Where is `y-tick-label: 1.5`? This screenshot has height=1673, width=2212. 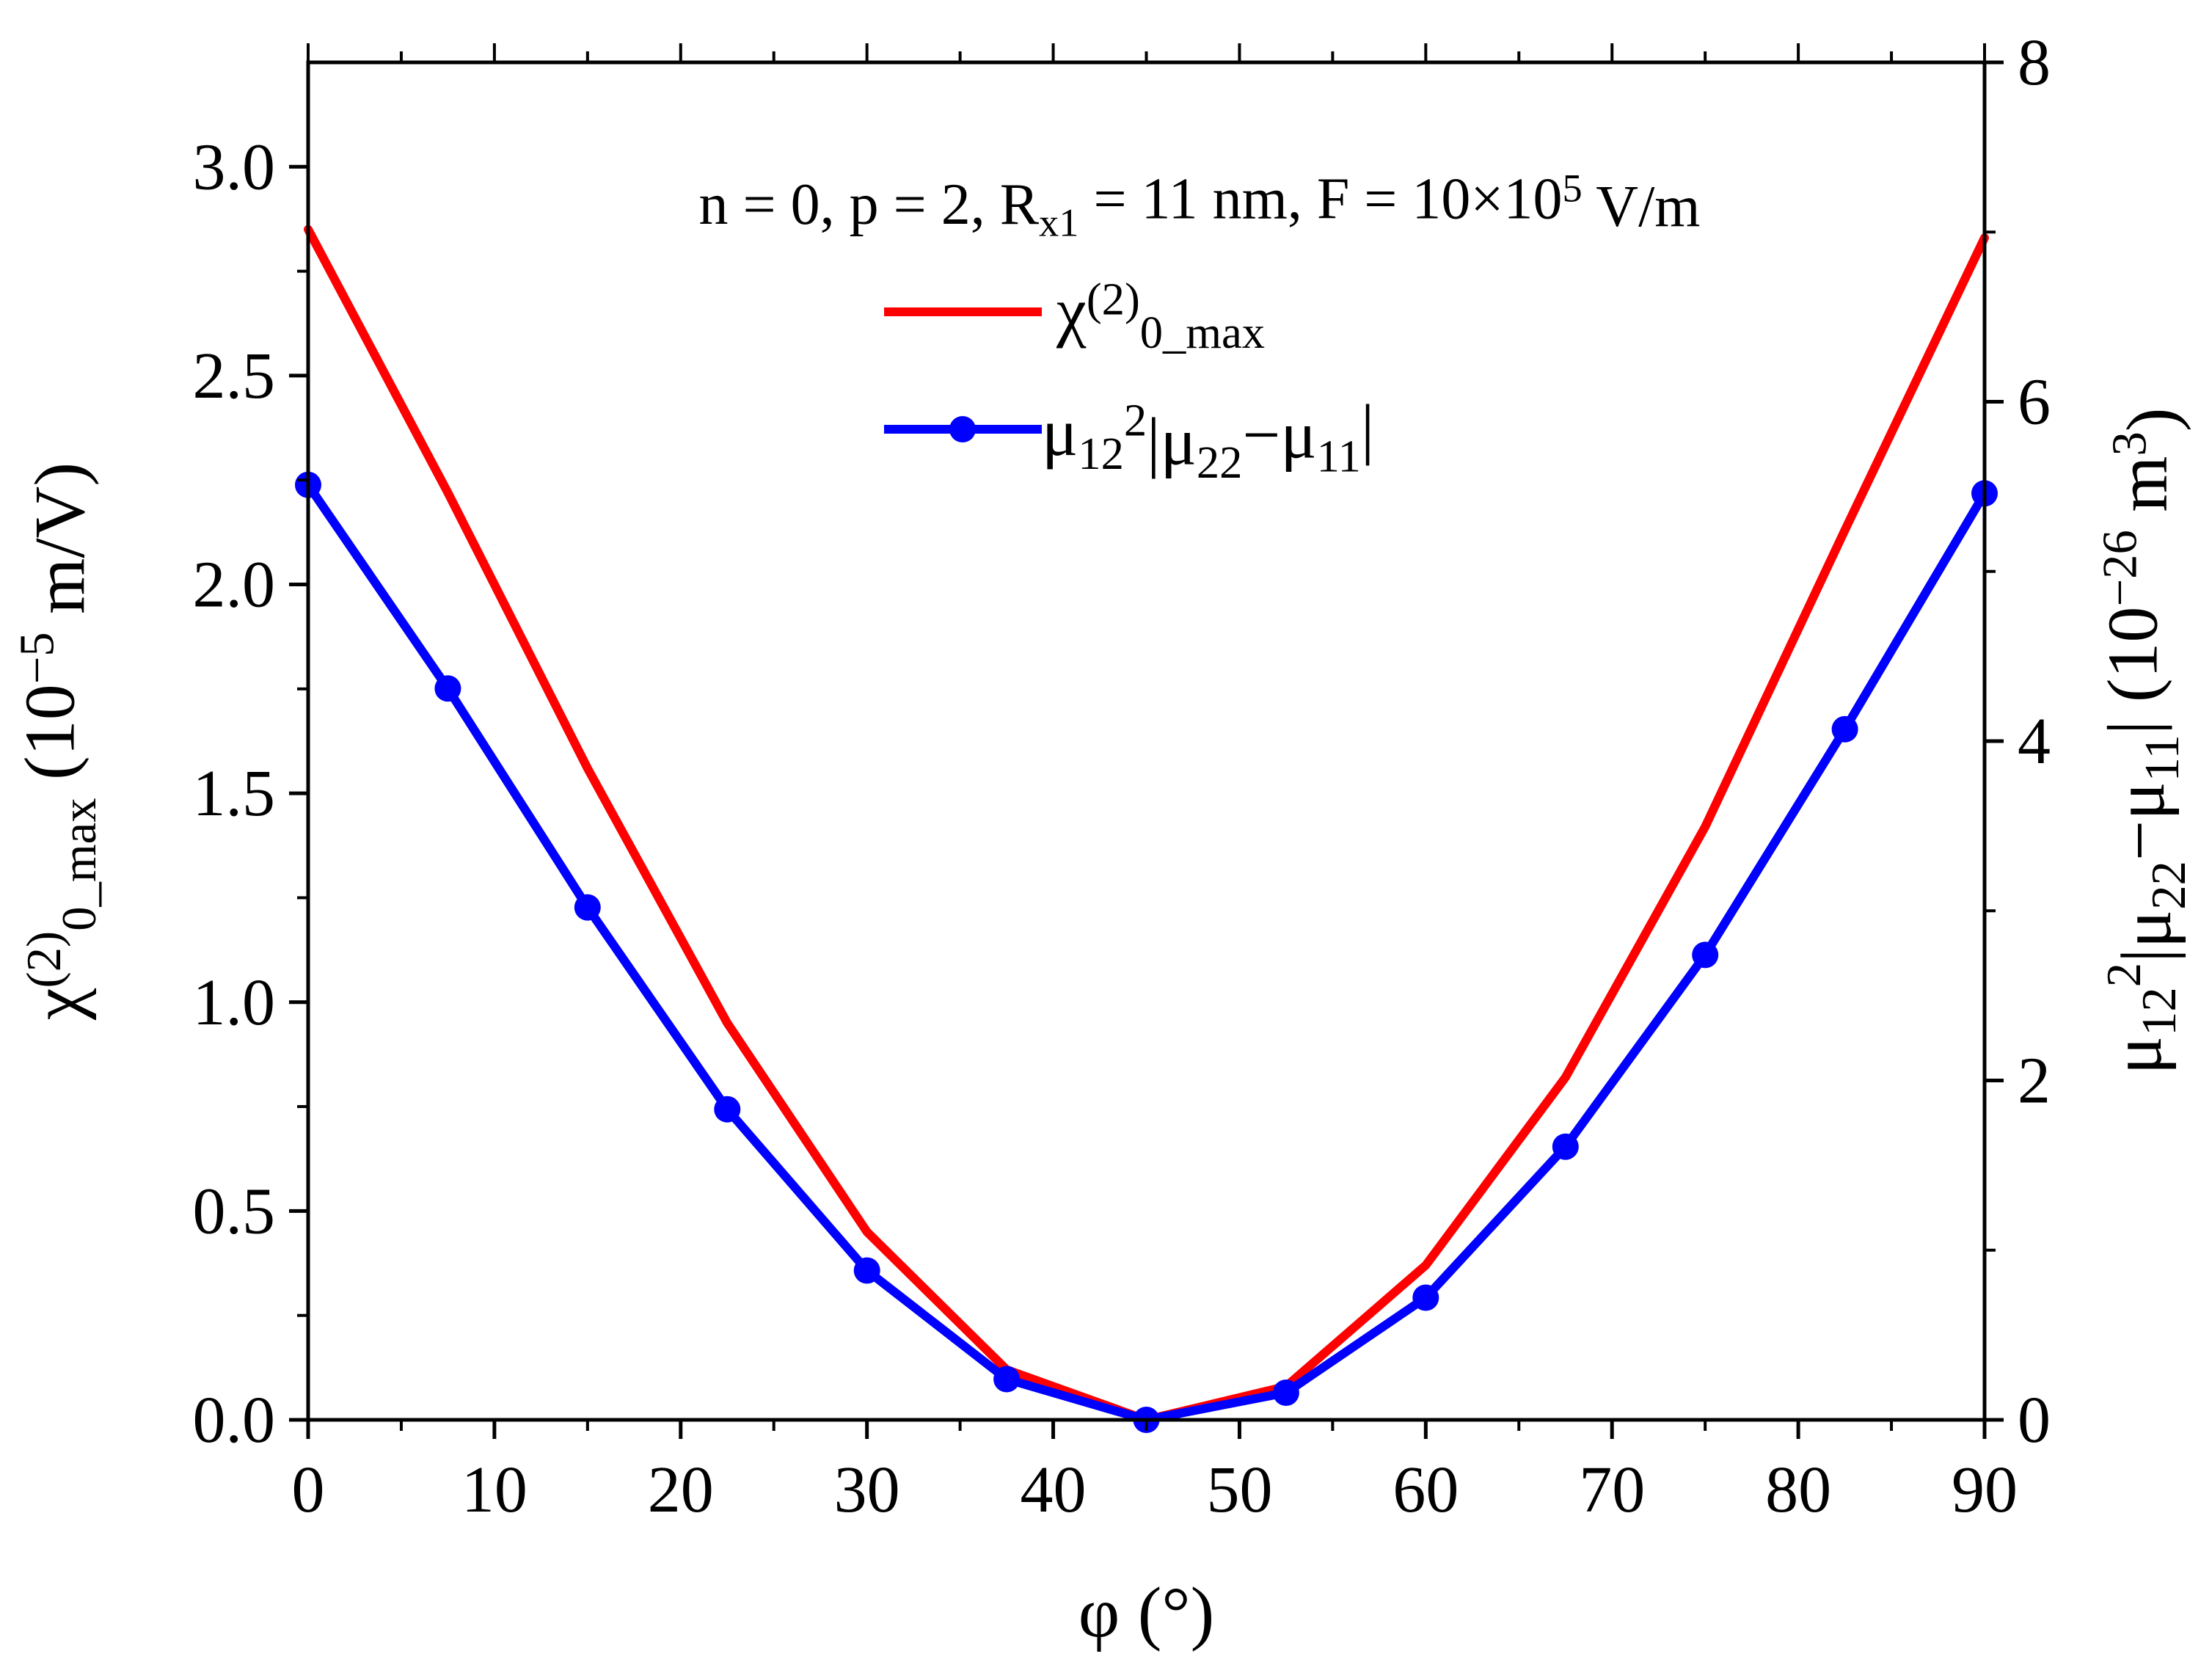 y-tick-label: 1.5 is located at coordinates (234, 794).